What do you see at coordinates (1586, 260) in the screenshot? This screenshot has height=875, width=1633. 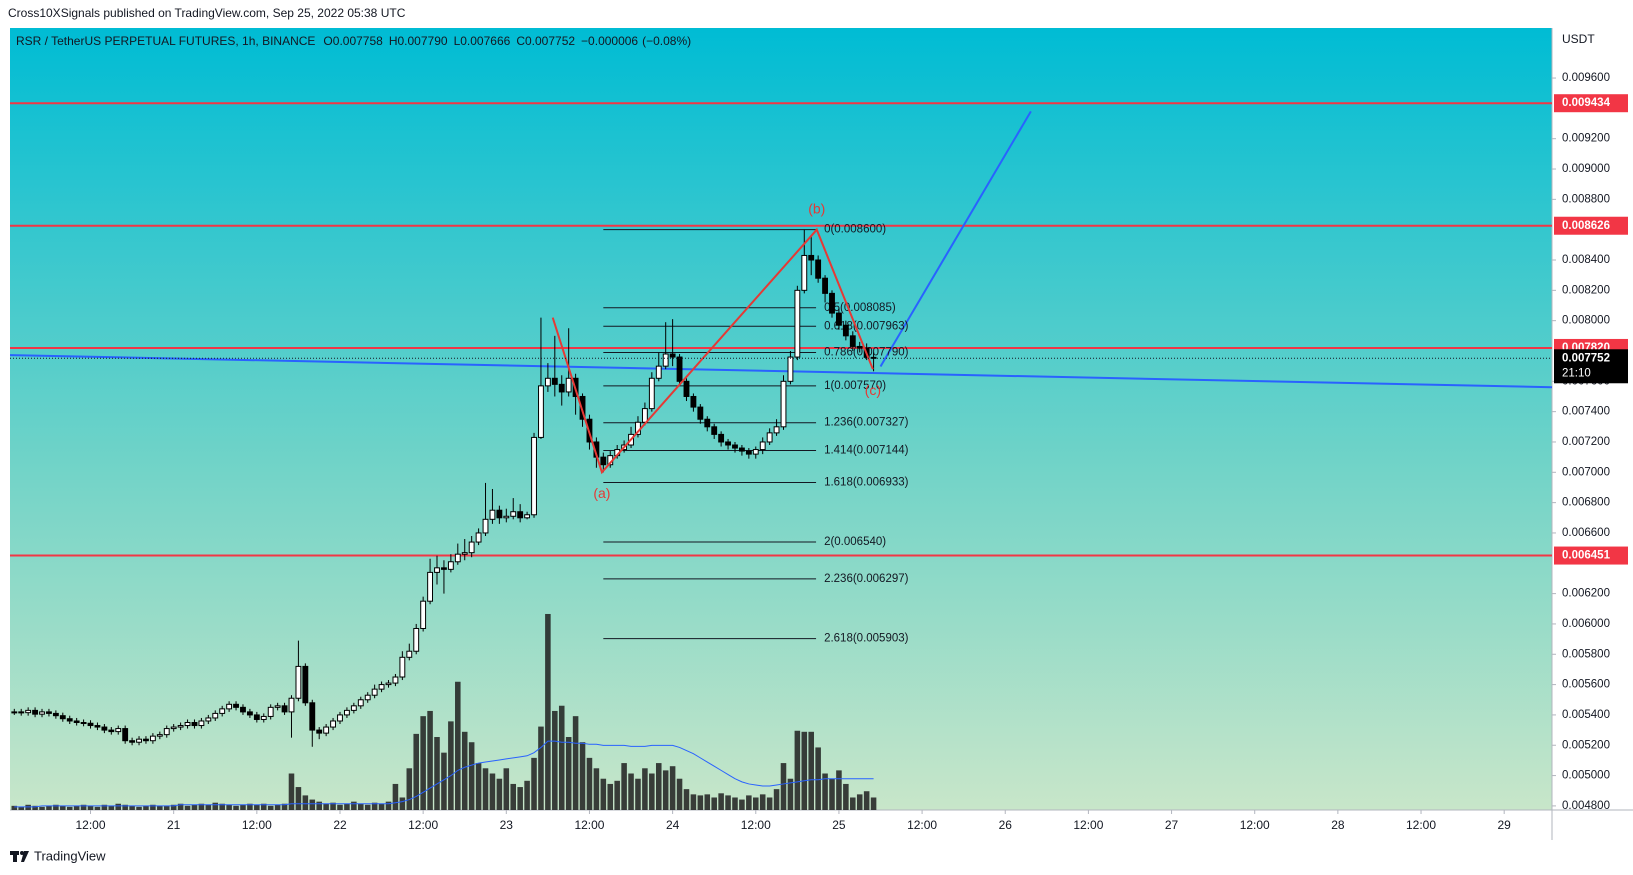 I see `y-tick-label: 0.008400` at bounding box center [1586, 260].